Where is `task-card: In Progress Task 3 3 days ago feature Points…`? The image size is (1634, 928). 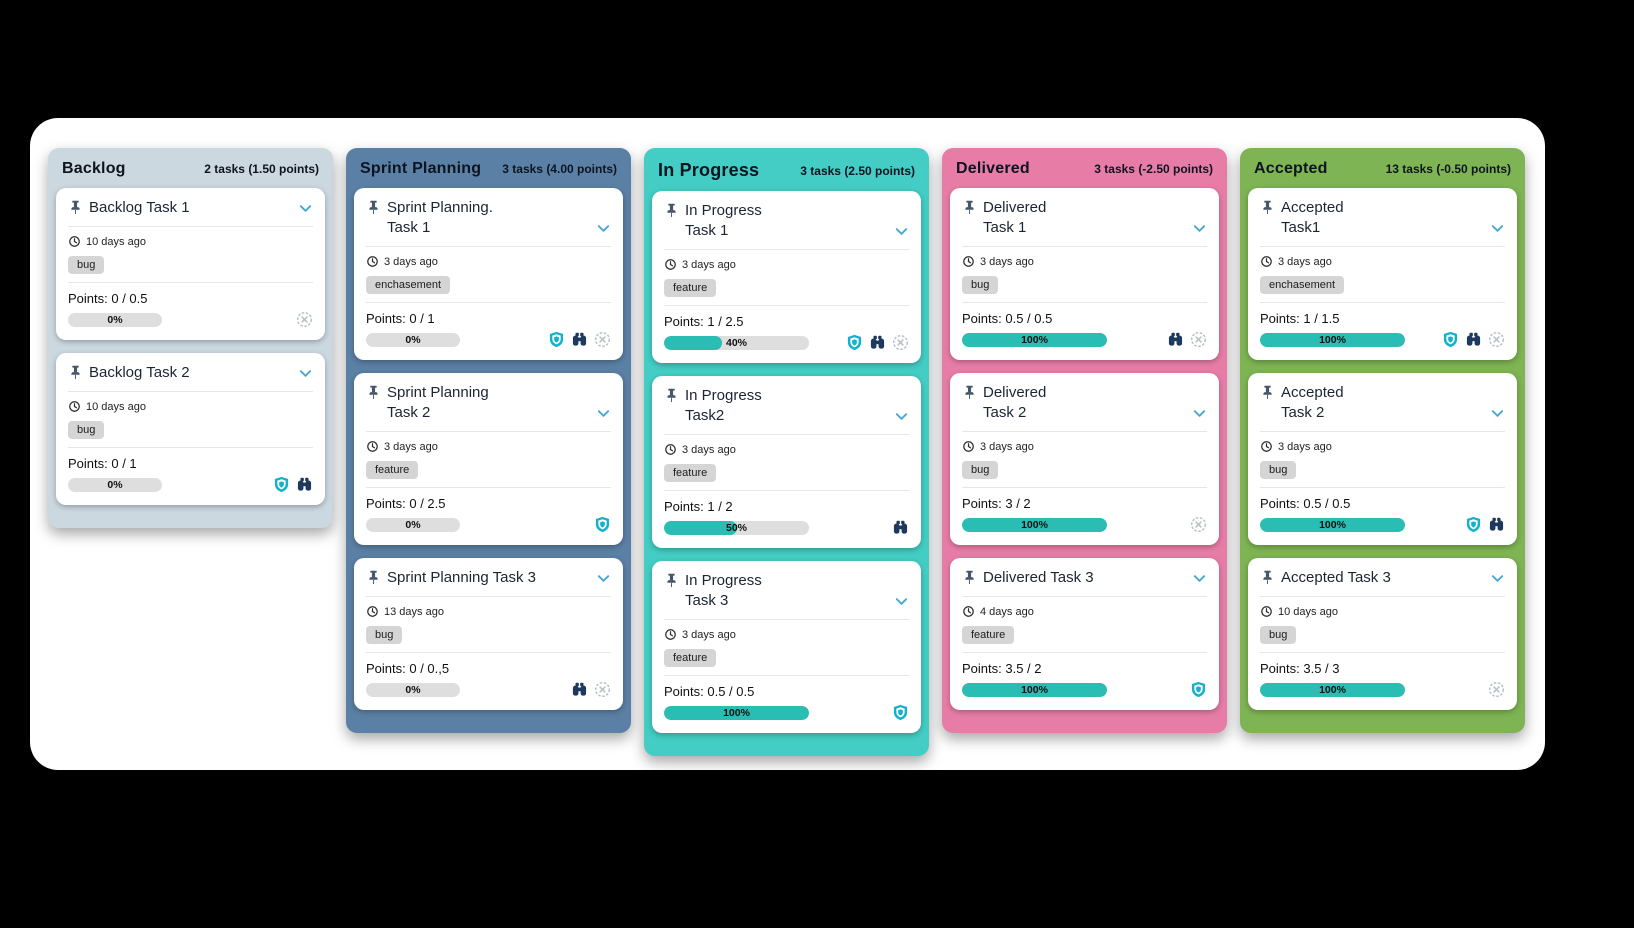 task-card: In Progress Task 3 3 days ago feature Points… is located at coordinates (786, 647).